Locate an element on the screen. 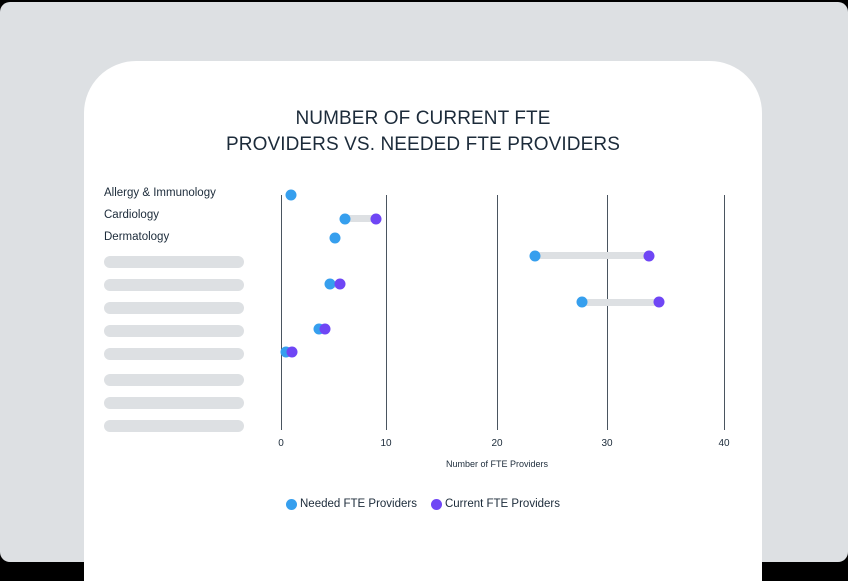  x-tick-label: 30 is located at coordinates (607, 443).